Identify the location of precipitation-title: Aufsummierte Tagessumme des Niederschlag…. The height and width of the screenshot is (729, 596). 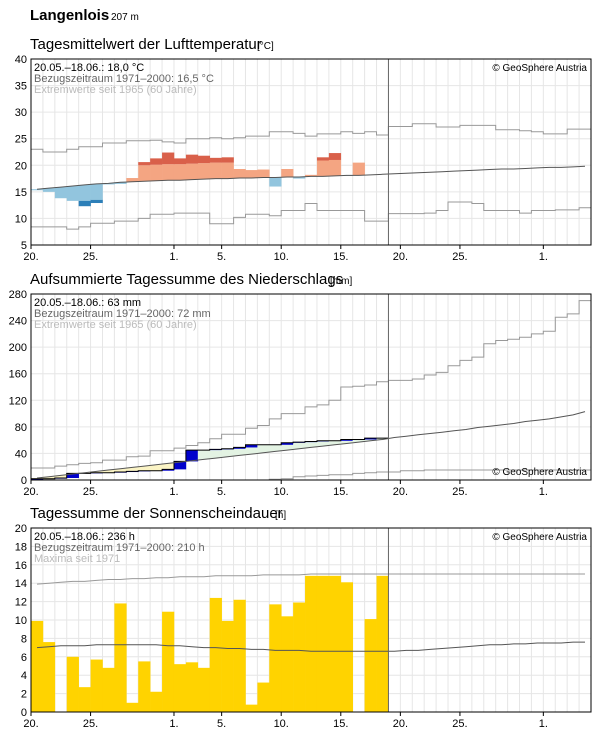
(186, 279).